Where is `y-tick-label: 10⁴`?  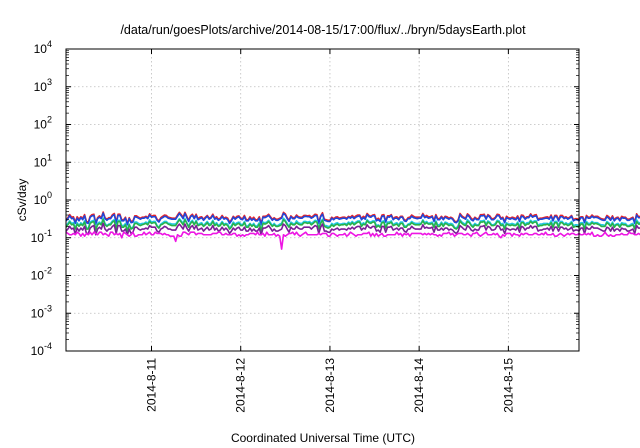 y-tick-label: 10⁴ is located at coordinates (43, 47).